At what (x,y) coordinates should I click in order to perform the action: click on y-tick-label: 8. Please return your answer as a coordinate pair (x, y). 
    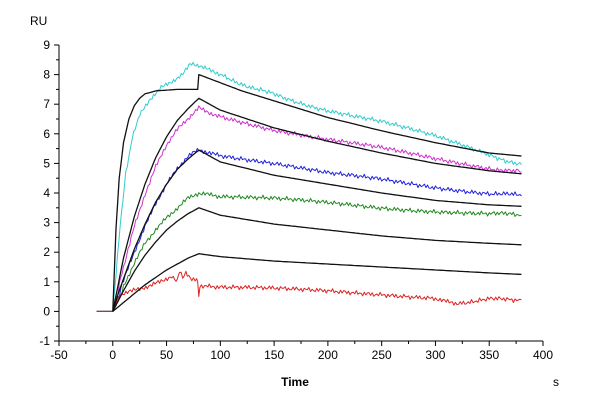
    Looking at the image, I should click on (46, 75).